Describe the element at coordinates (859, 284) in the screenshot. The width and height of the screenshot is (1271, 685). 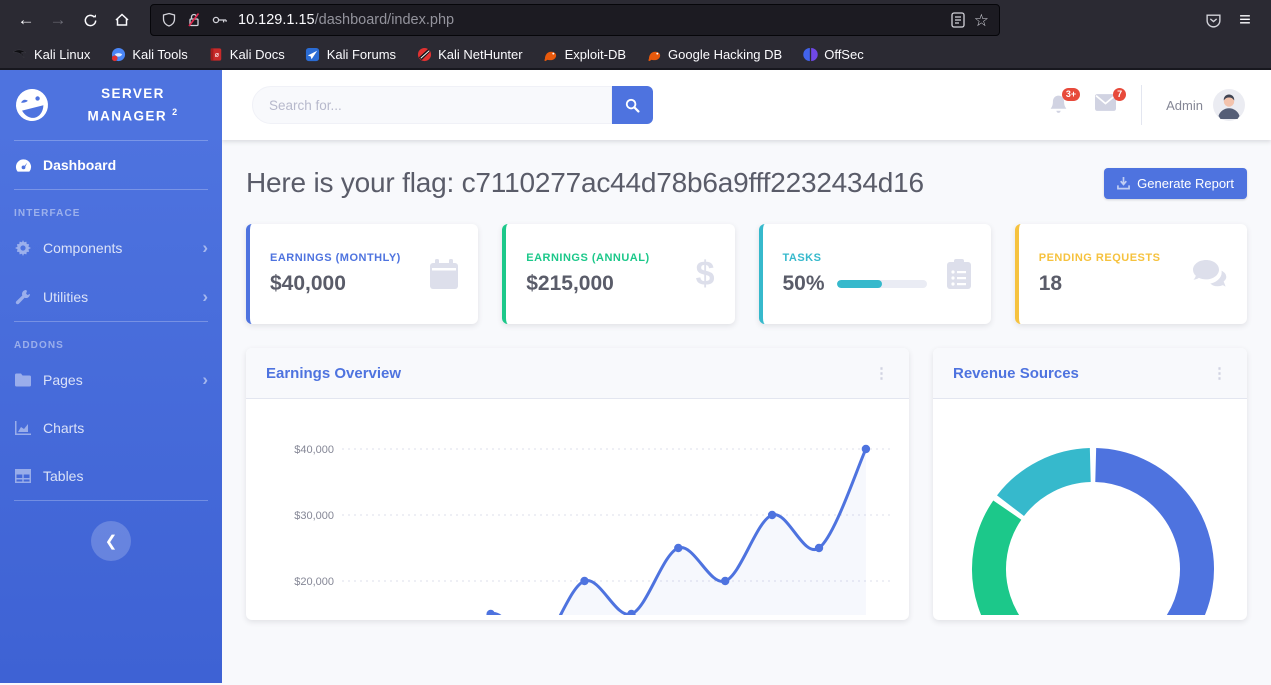
I see `tasks-progress-fill` at that location.